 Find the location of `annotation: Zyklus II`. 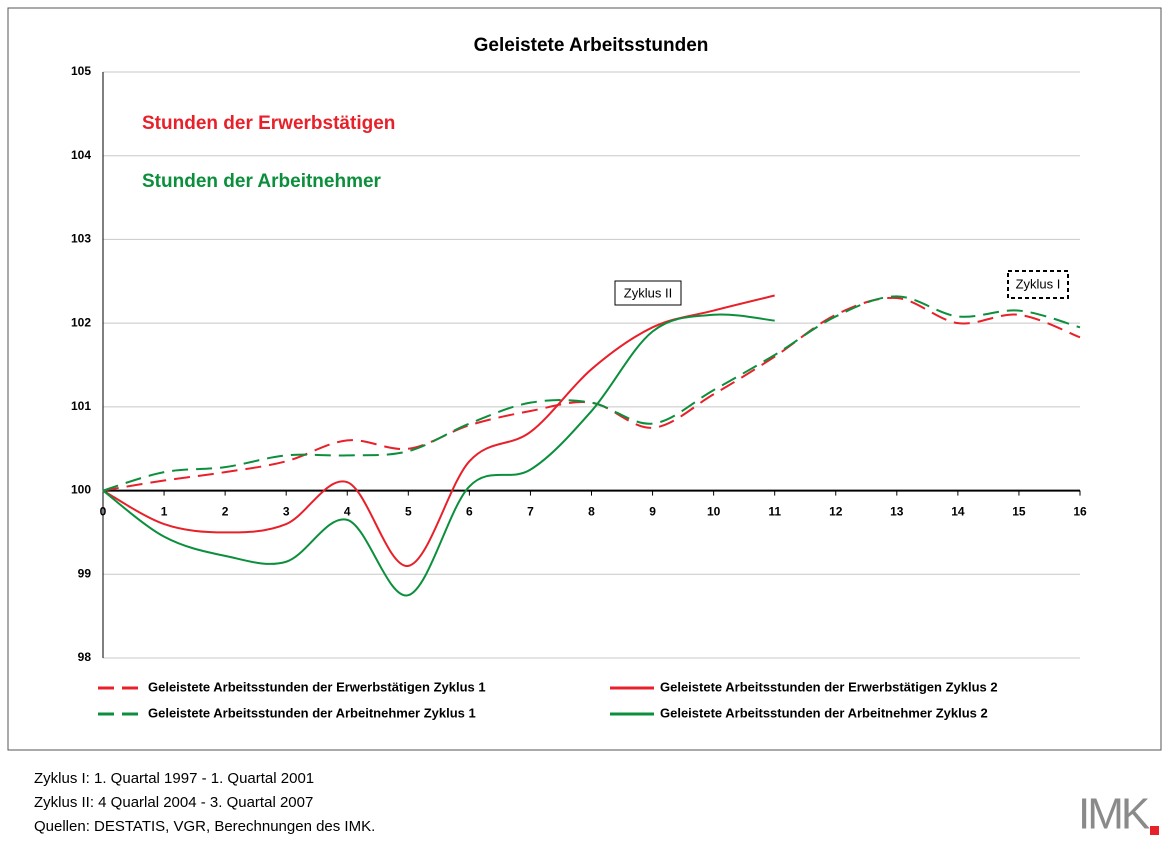

annotation: Zyklus II is located at coordinates (648, 292).